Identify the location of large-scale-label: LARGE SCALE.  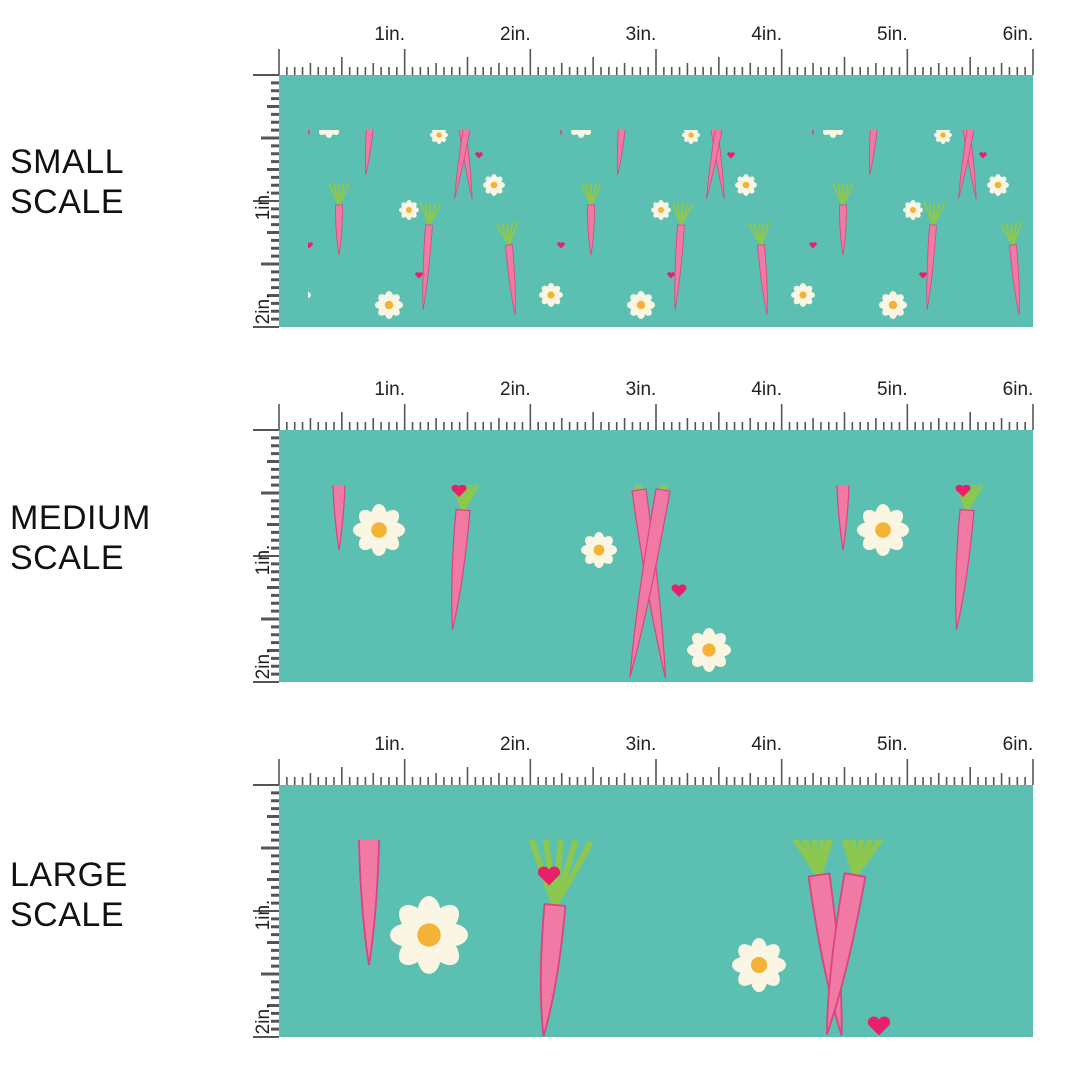
(69, 895).